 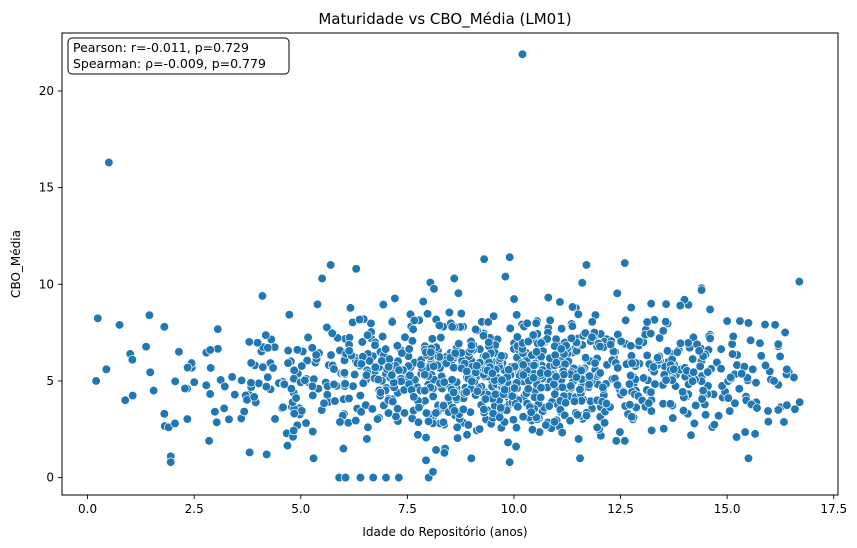 I want to click on y-axis-label: CBO_Média, so click(x=16, y=264).